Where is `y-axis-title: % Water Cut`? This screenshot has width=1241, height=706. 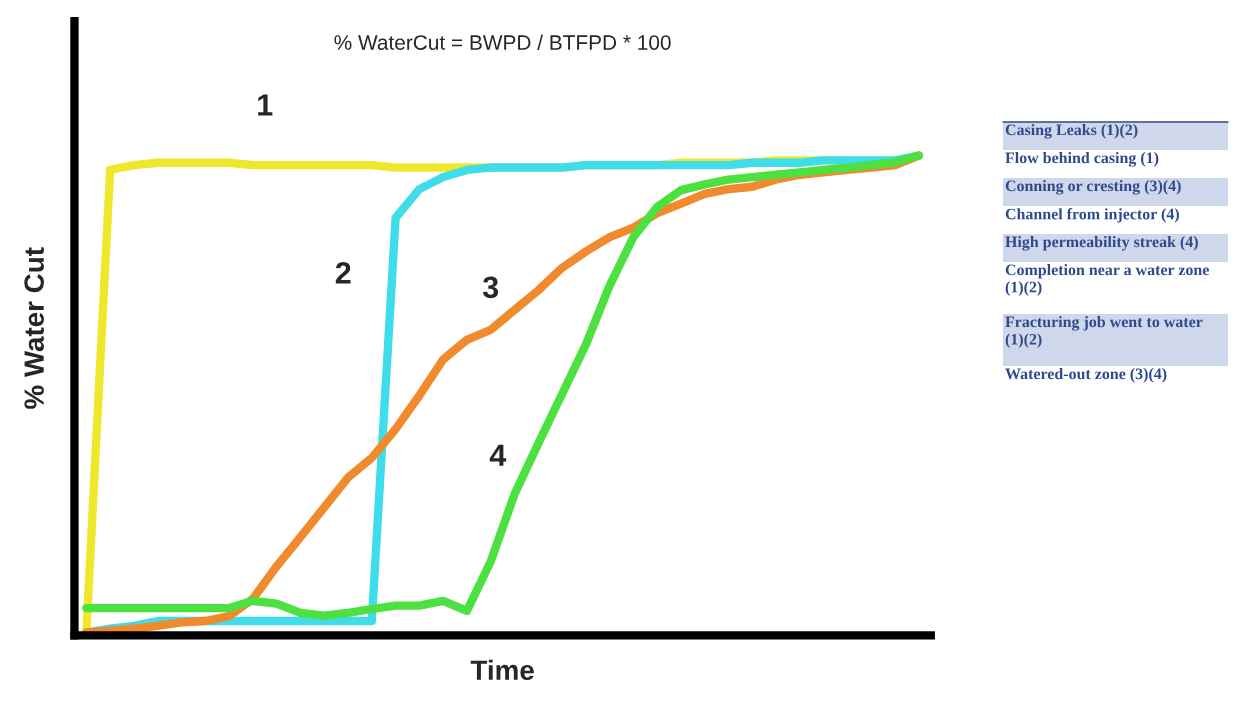
y-axis-title: % Water Cut is located at coordinates (34, 328).